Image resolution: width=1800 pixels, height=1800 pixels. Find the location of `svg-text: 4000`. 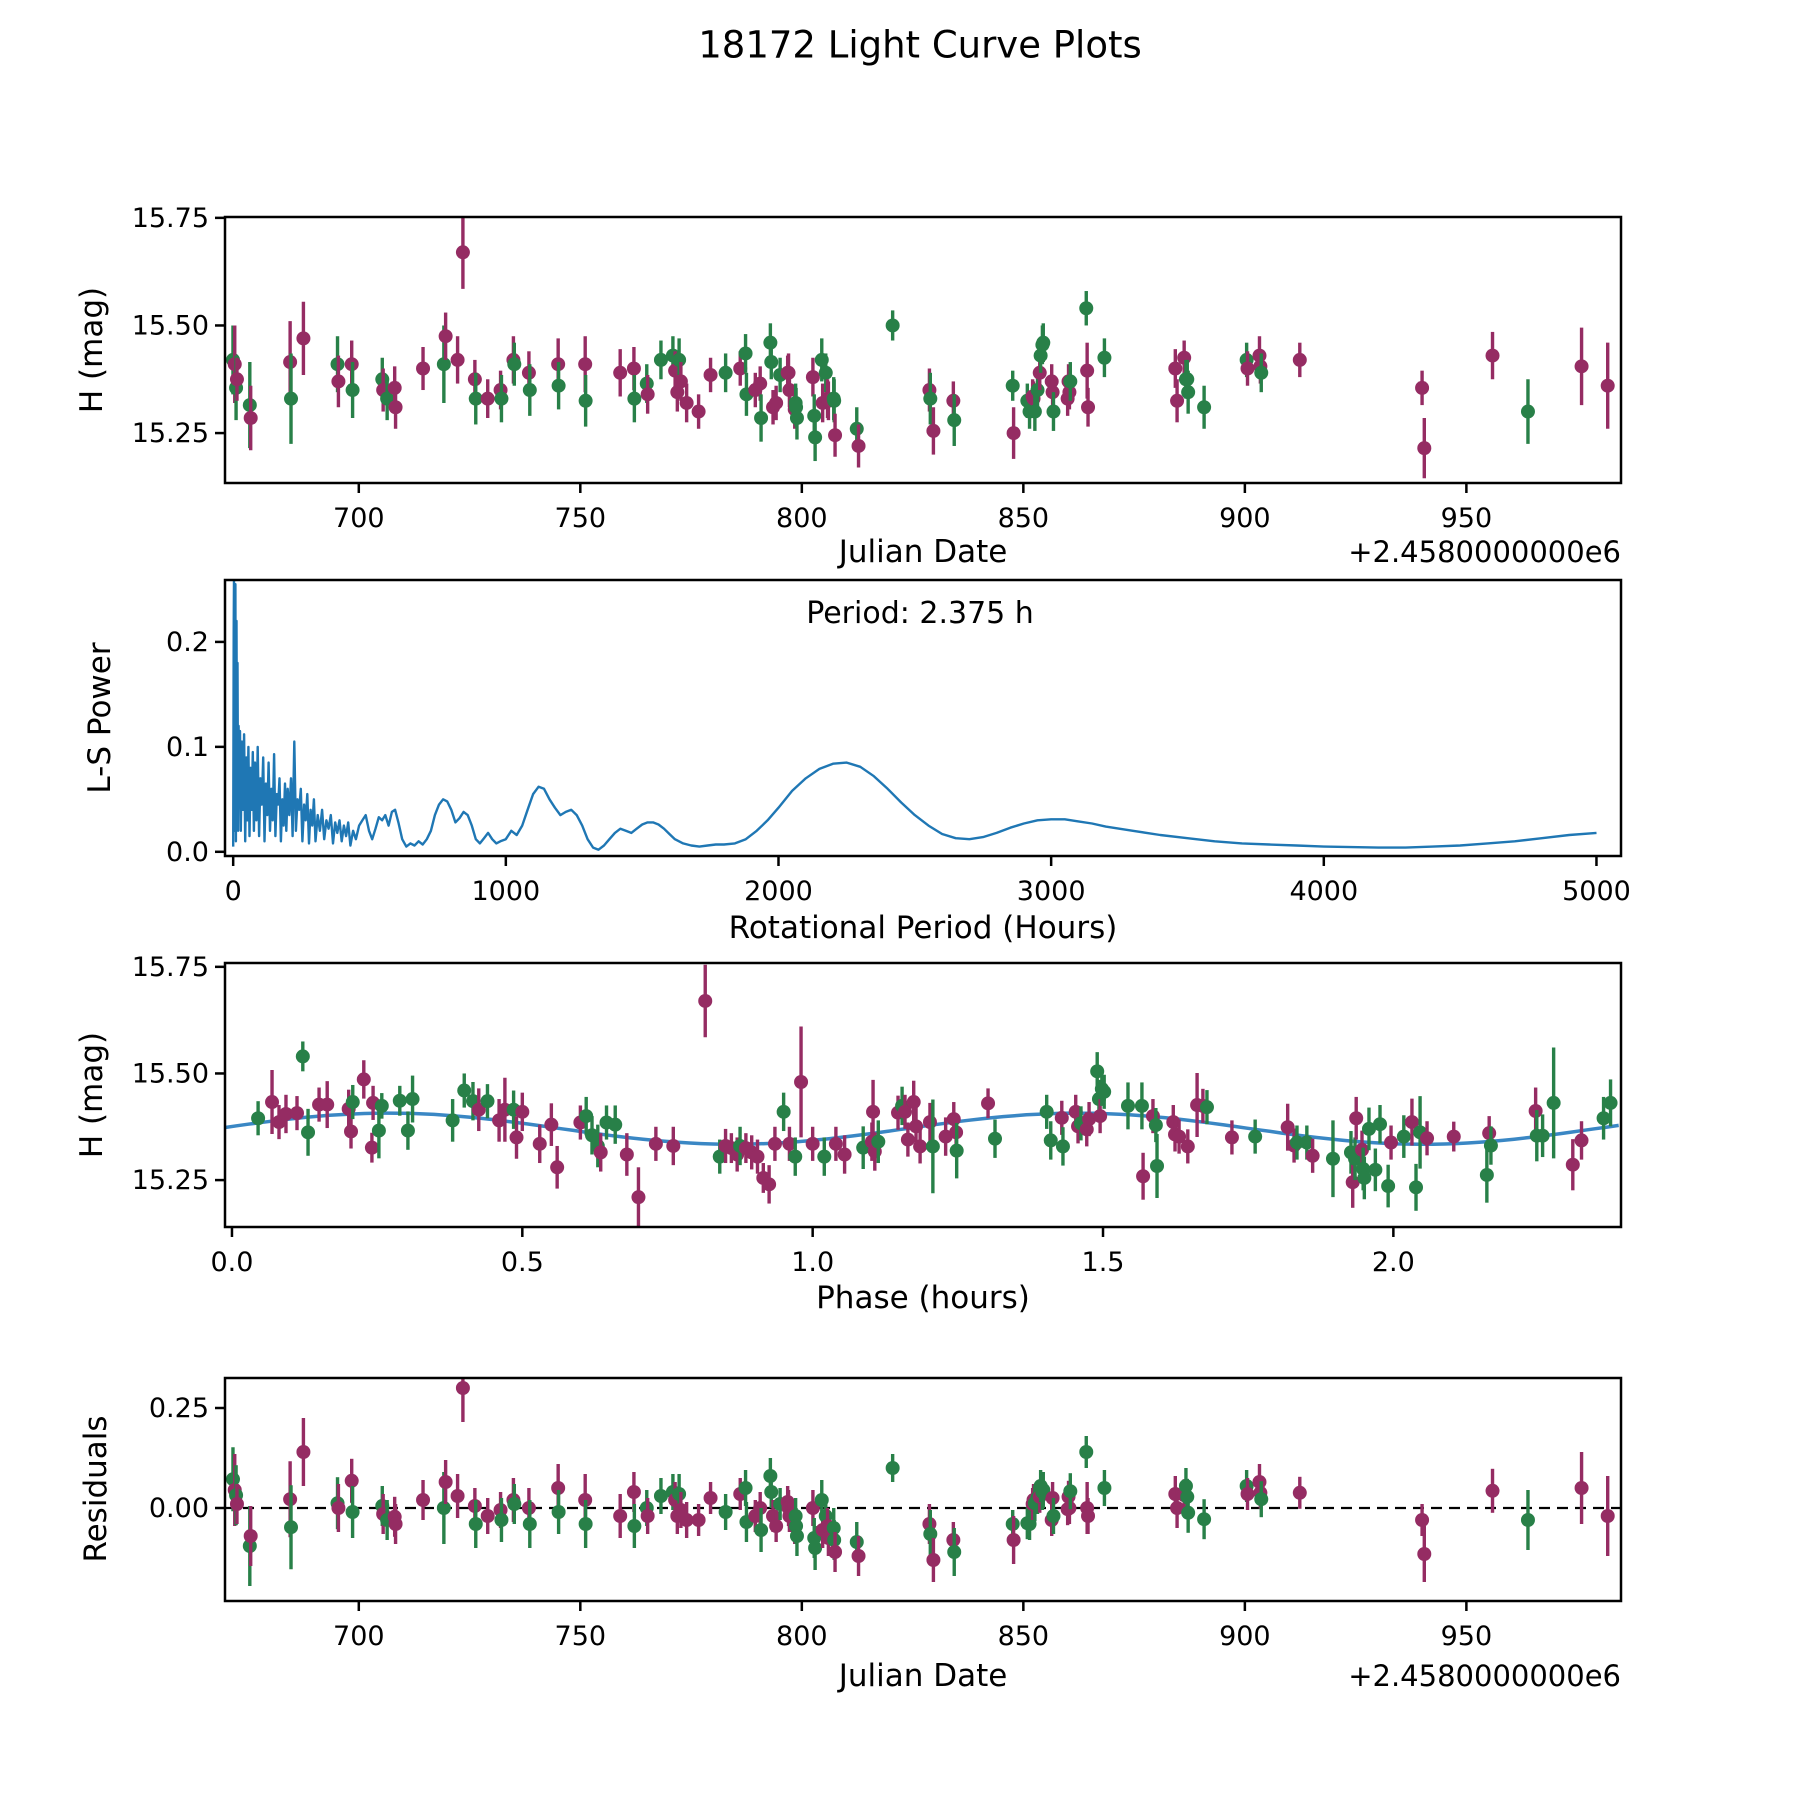

svg-text: 4000 is located at coordinates (1323, 891).